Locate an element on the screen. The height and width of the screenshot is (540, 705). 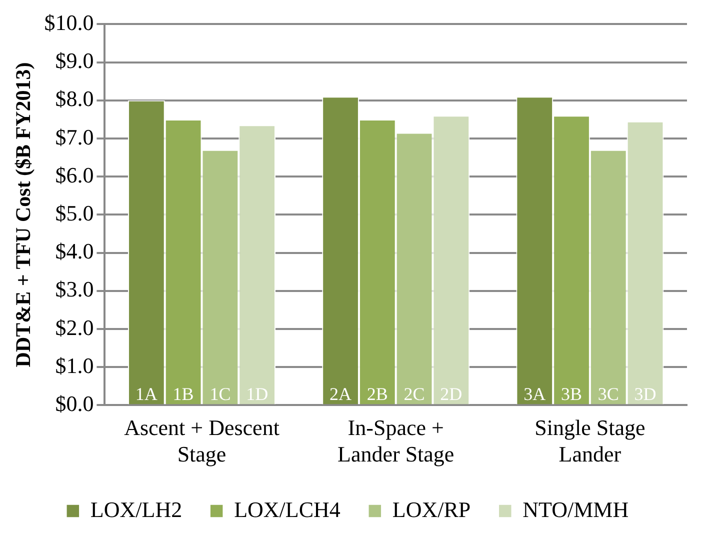
x-tick-label: Ascent + Descent Stage is located at coordinates (202, 441).